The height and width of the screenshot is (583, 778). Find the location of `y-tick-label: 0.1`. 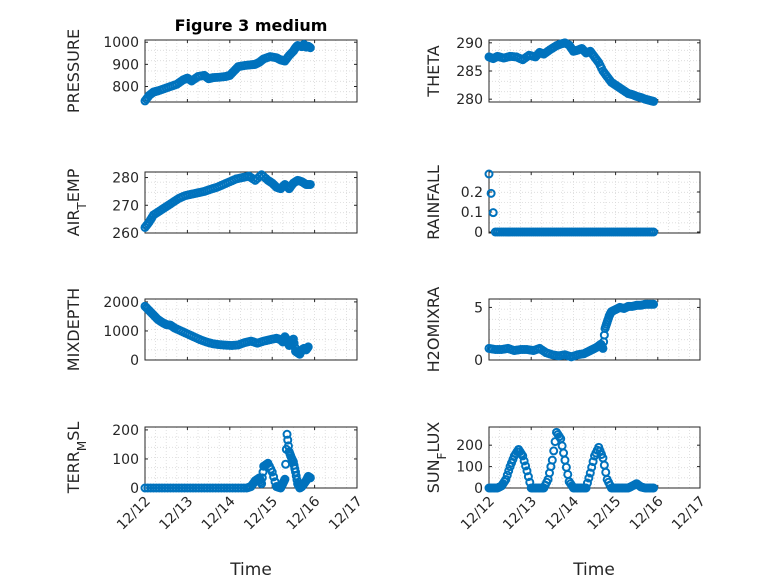

y-tick-label: 0.1 is located at coordinates (472, 213).